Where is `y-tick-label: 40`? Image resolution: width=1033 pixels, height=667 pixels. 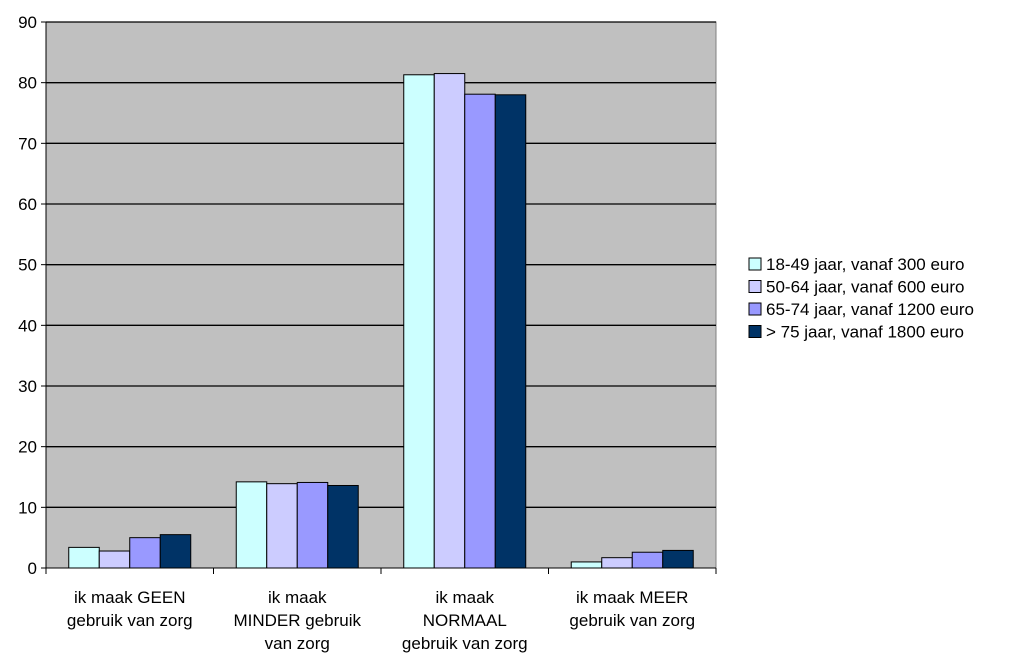
y-tick-label: 40 is located at coordinates (27, 325).